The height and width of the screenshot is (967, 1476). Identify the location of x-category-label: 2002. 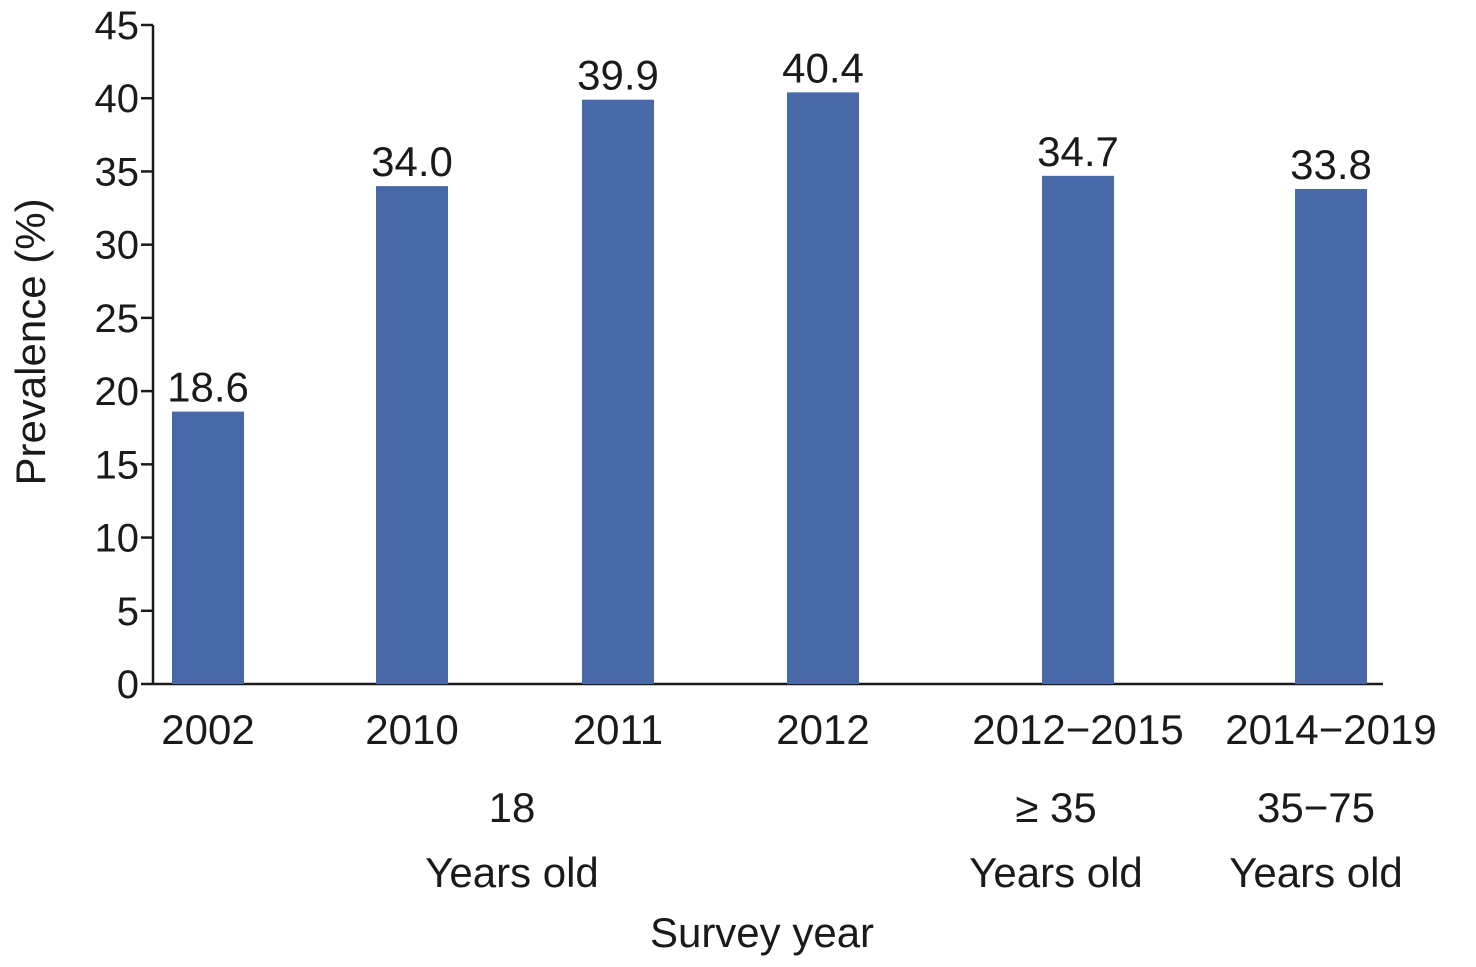
(207, 729).